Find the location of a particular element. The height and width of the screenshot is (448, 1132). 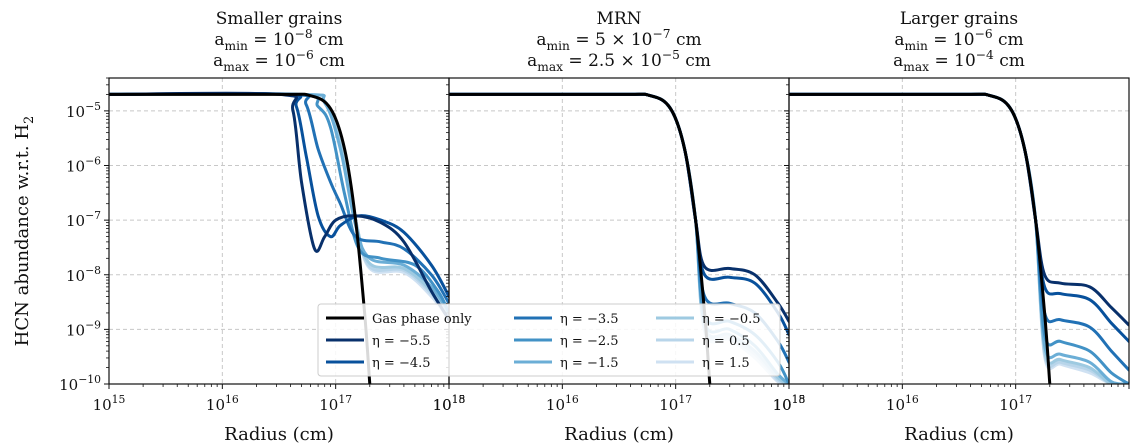

panel-title-line: amax = 10−4 cm is located at coordinates (959, 61).